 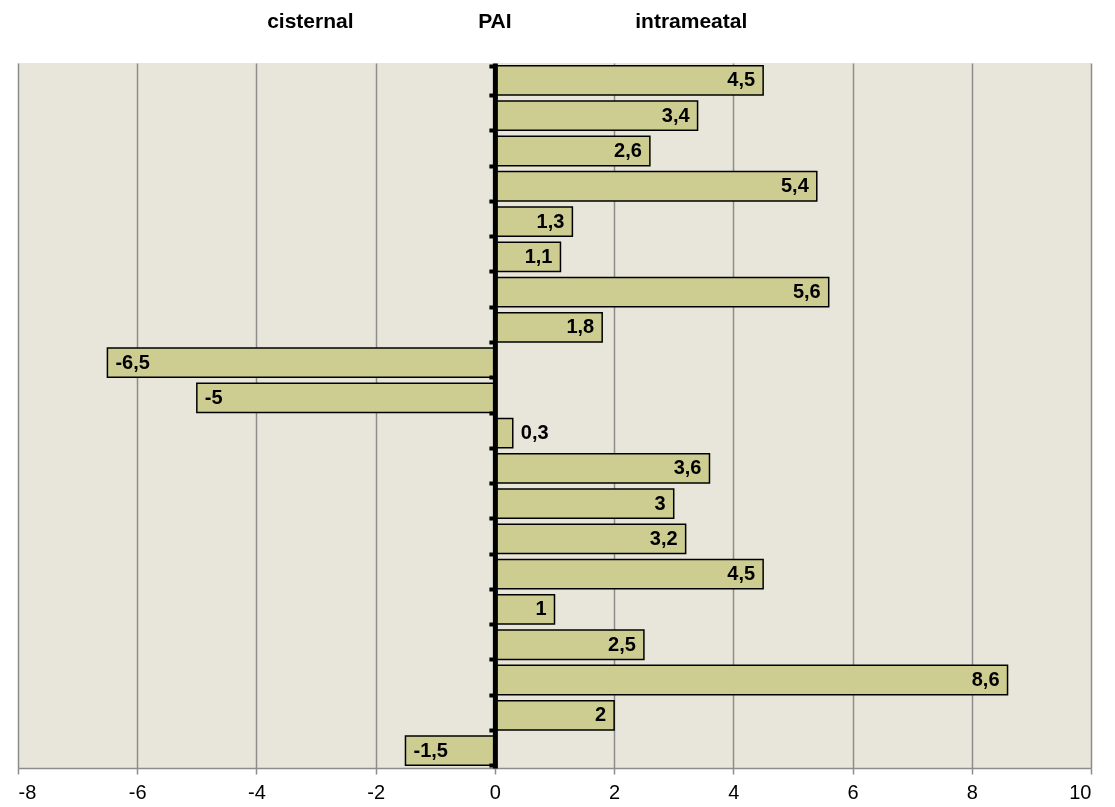 I want to click on data-label: 1, so click(x=541, y=608).